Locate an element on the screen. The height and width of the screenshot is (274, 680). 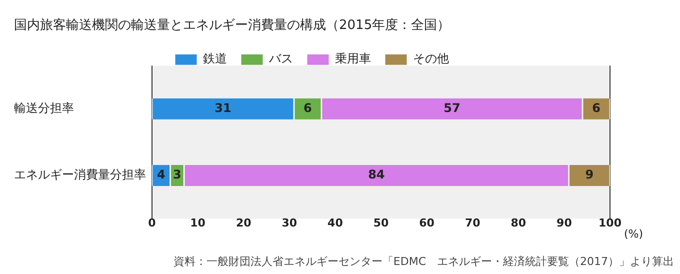
y-tick-label: 輸送分担率 is located at coordinates (44, 108).